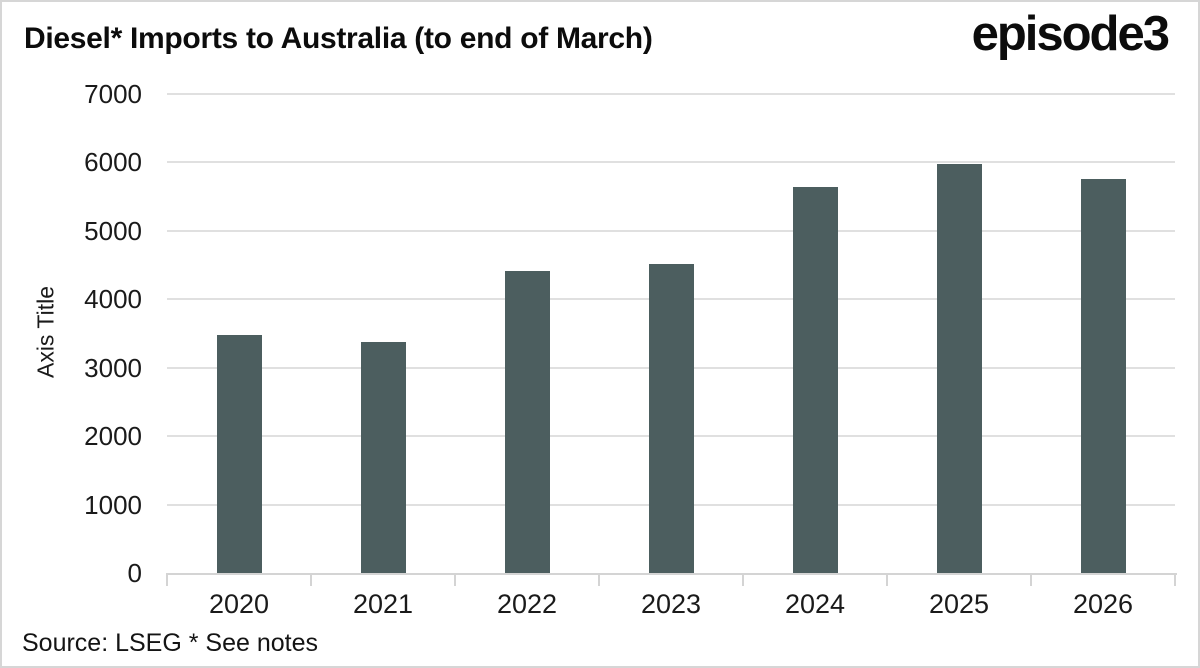 This screenshot has height=668, width=1200. Describe the element at coordinates (1070, 34) in the screenshot. I see `brand-logo: episode3` at that location.